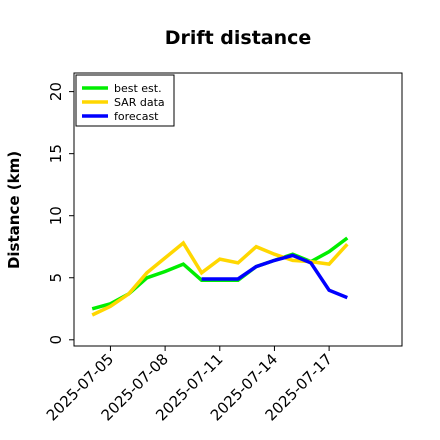  Describe the element at coordinates (274, 276) in the screenshot. I see `series-line-forecast` at that location.